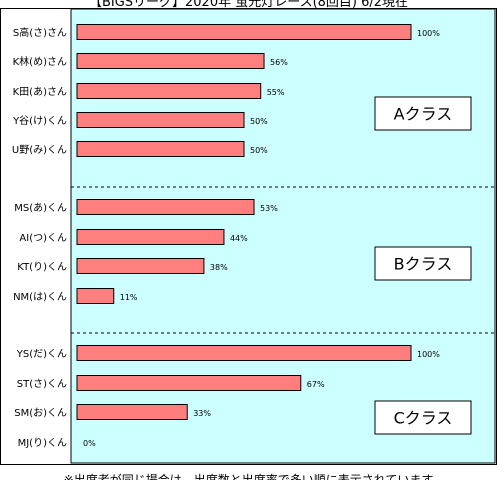  What do you see at coordinates (269, 208) in the screenshot?
I see `data-label: 53%` at bounding box center [269, 208].